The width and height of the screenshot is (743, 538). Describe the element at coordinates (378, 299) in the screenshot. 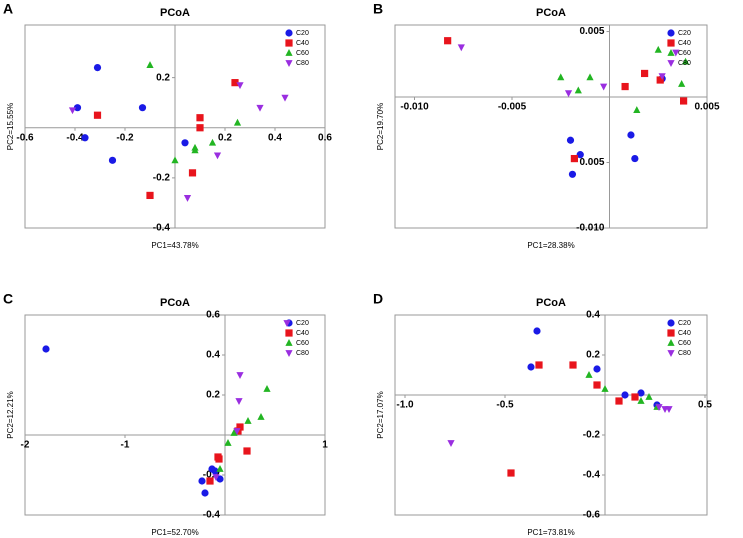

I see `panel-label: D` at that location.